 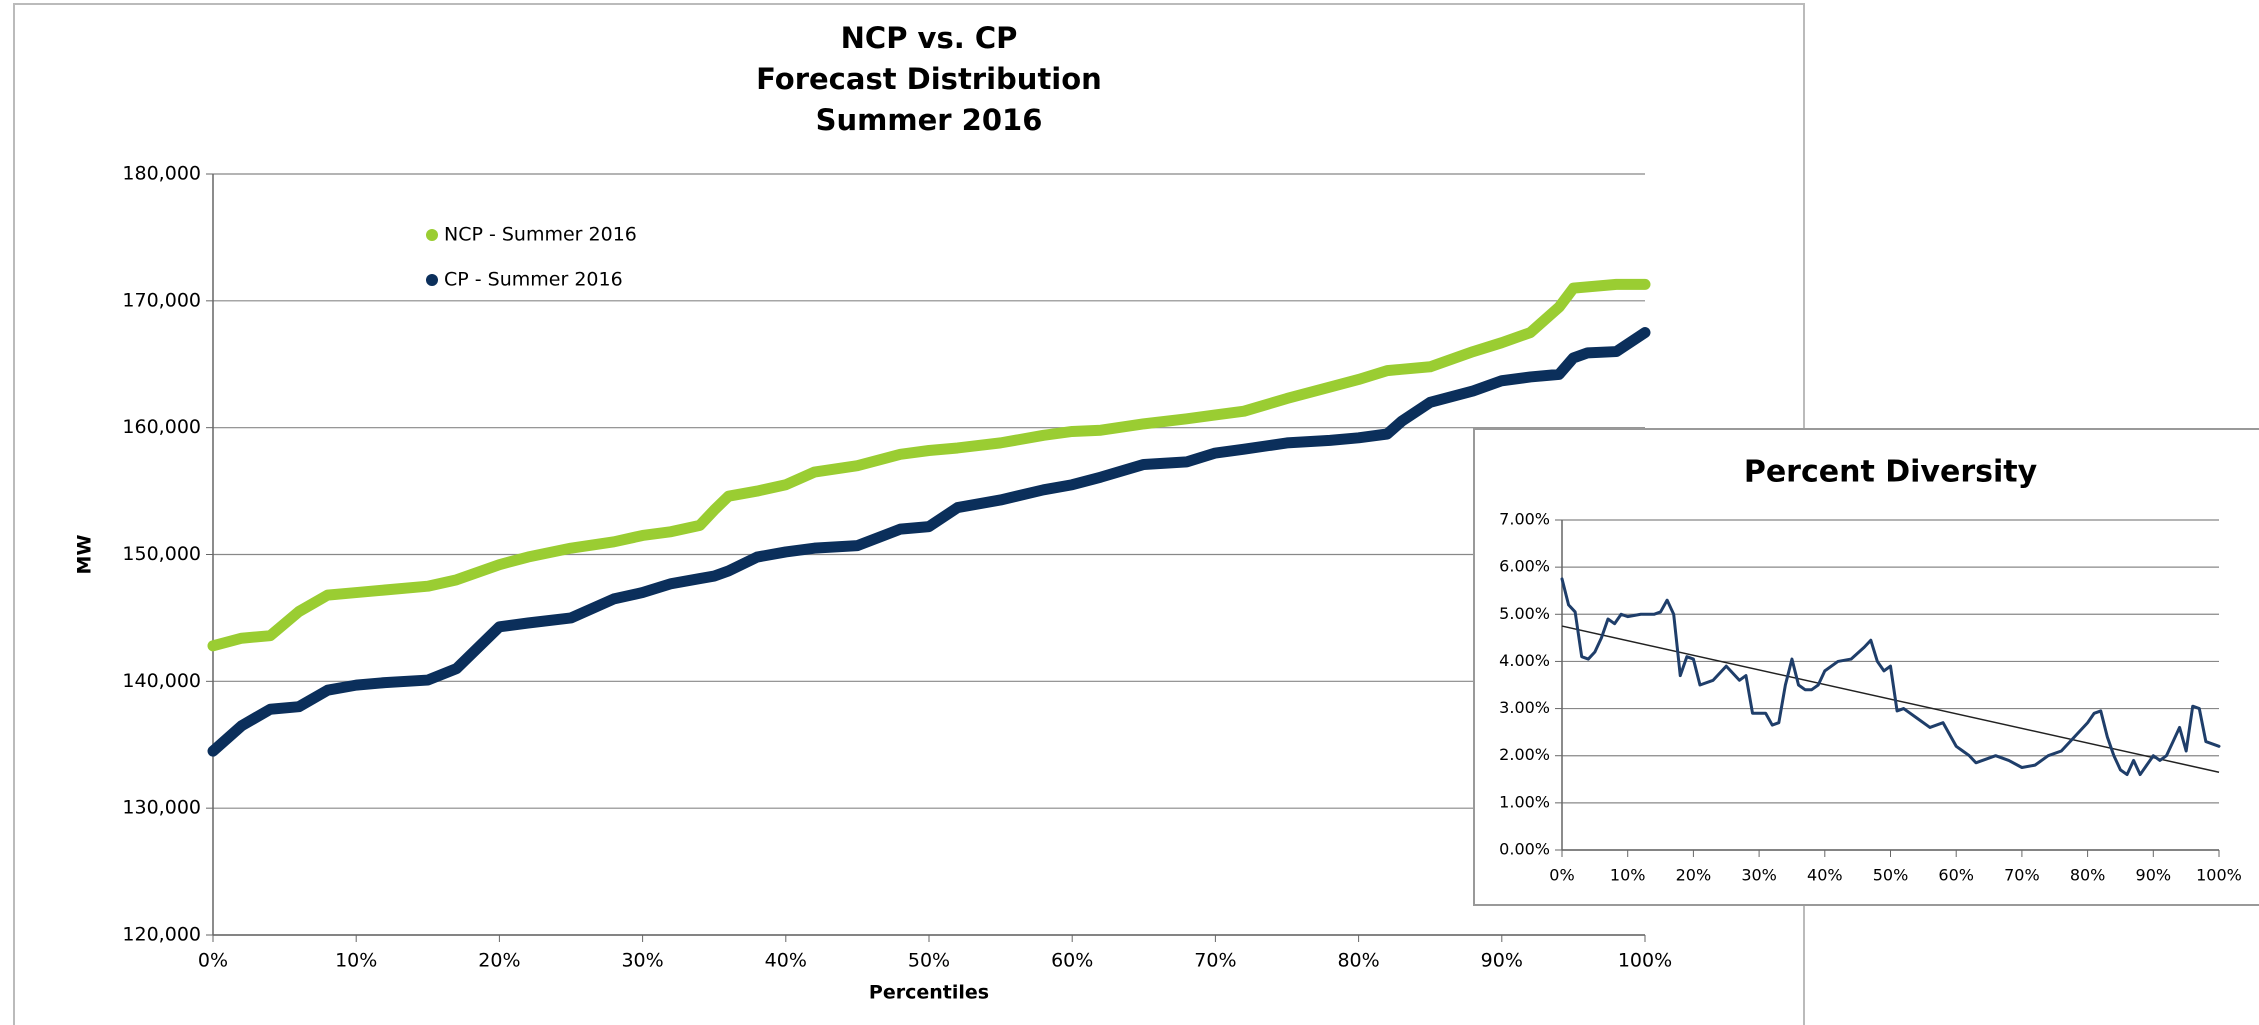 What do you see at coordinates (1524, 566) in the screenshot?
I see `y-tick-label: 6.00%` at bounding box center [1524, 566].